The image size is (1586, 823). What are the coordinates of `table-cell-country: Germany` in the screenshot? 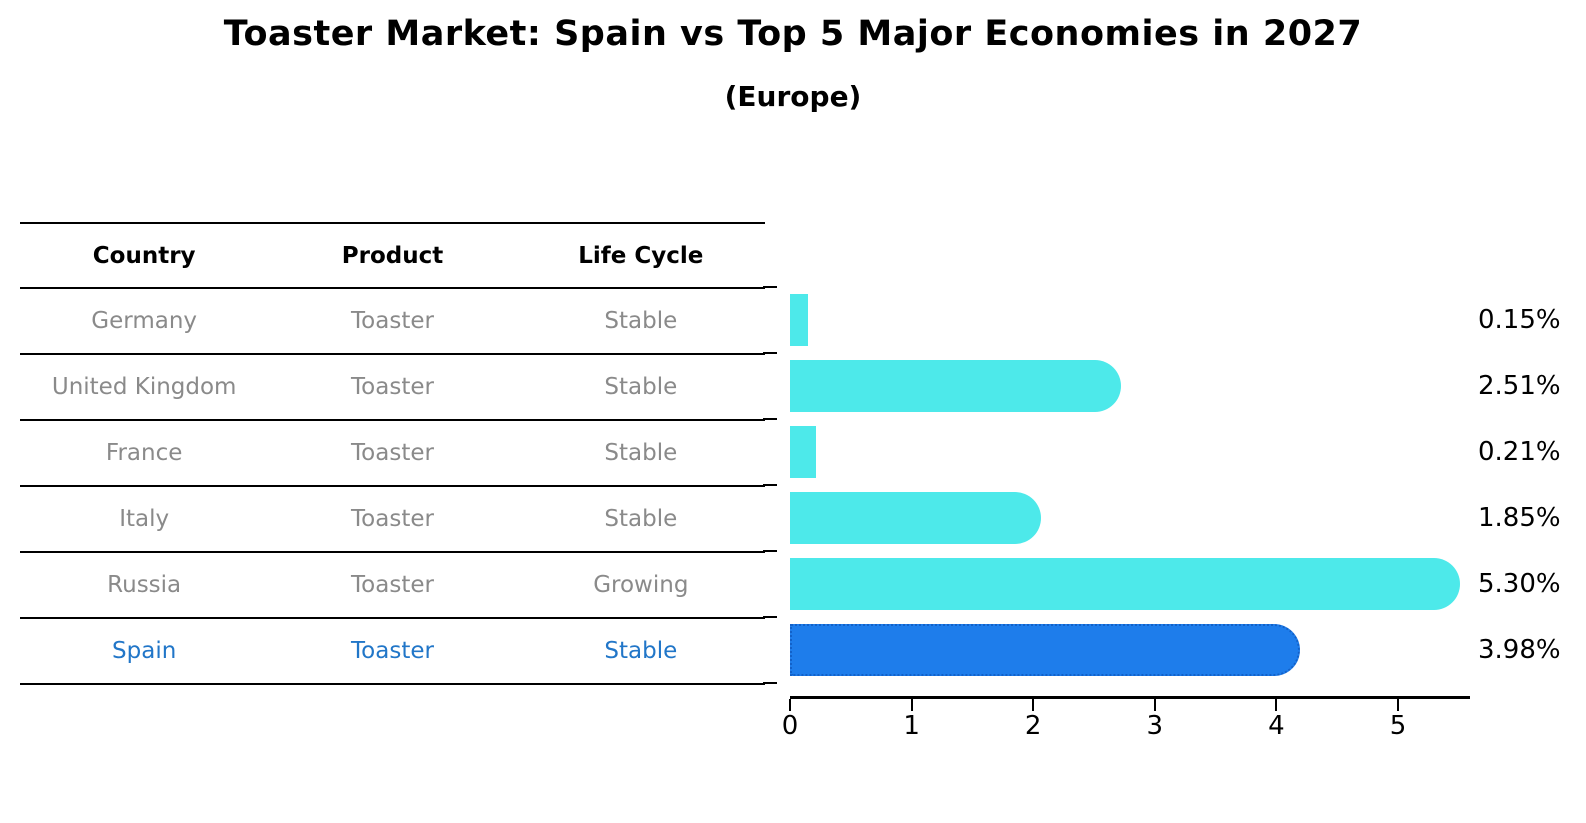 It's located at (144, 321).